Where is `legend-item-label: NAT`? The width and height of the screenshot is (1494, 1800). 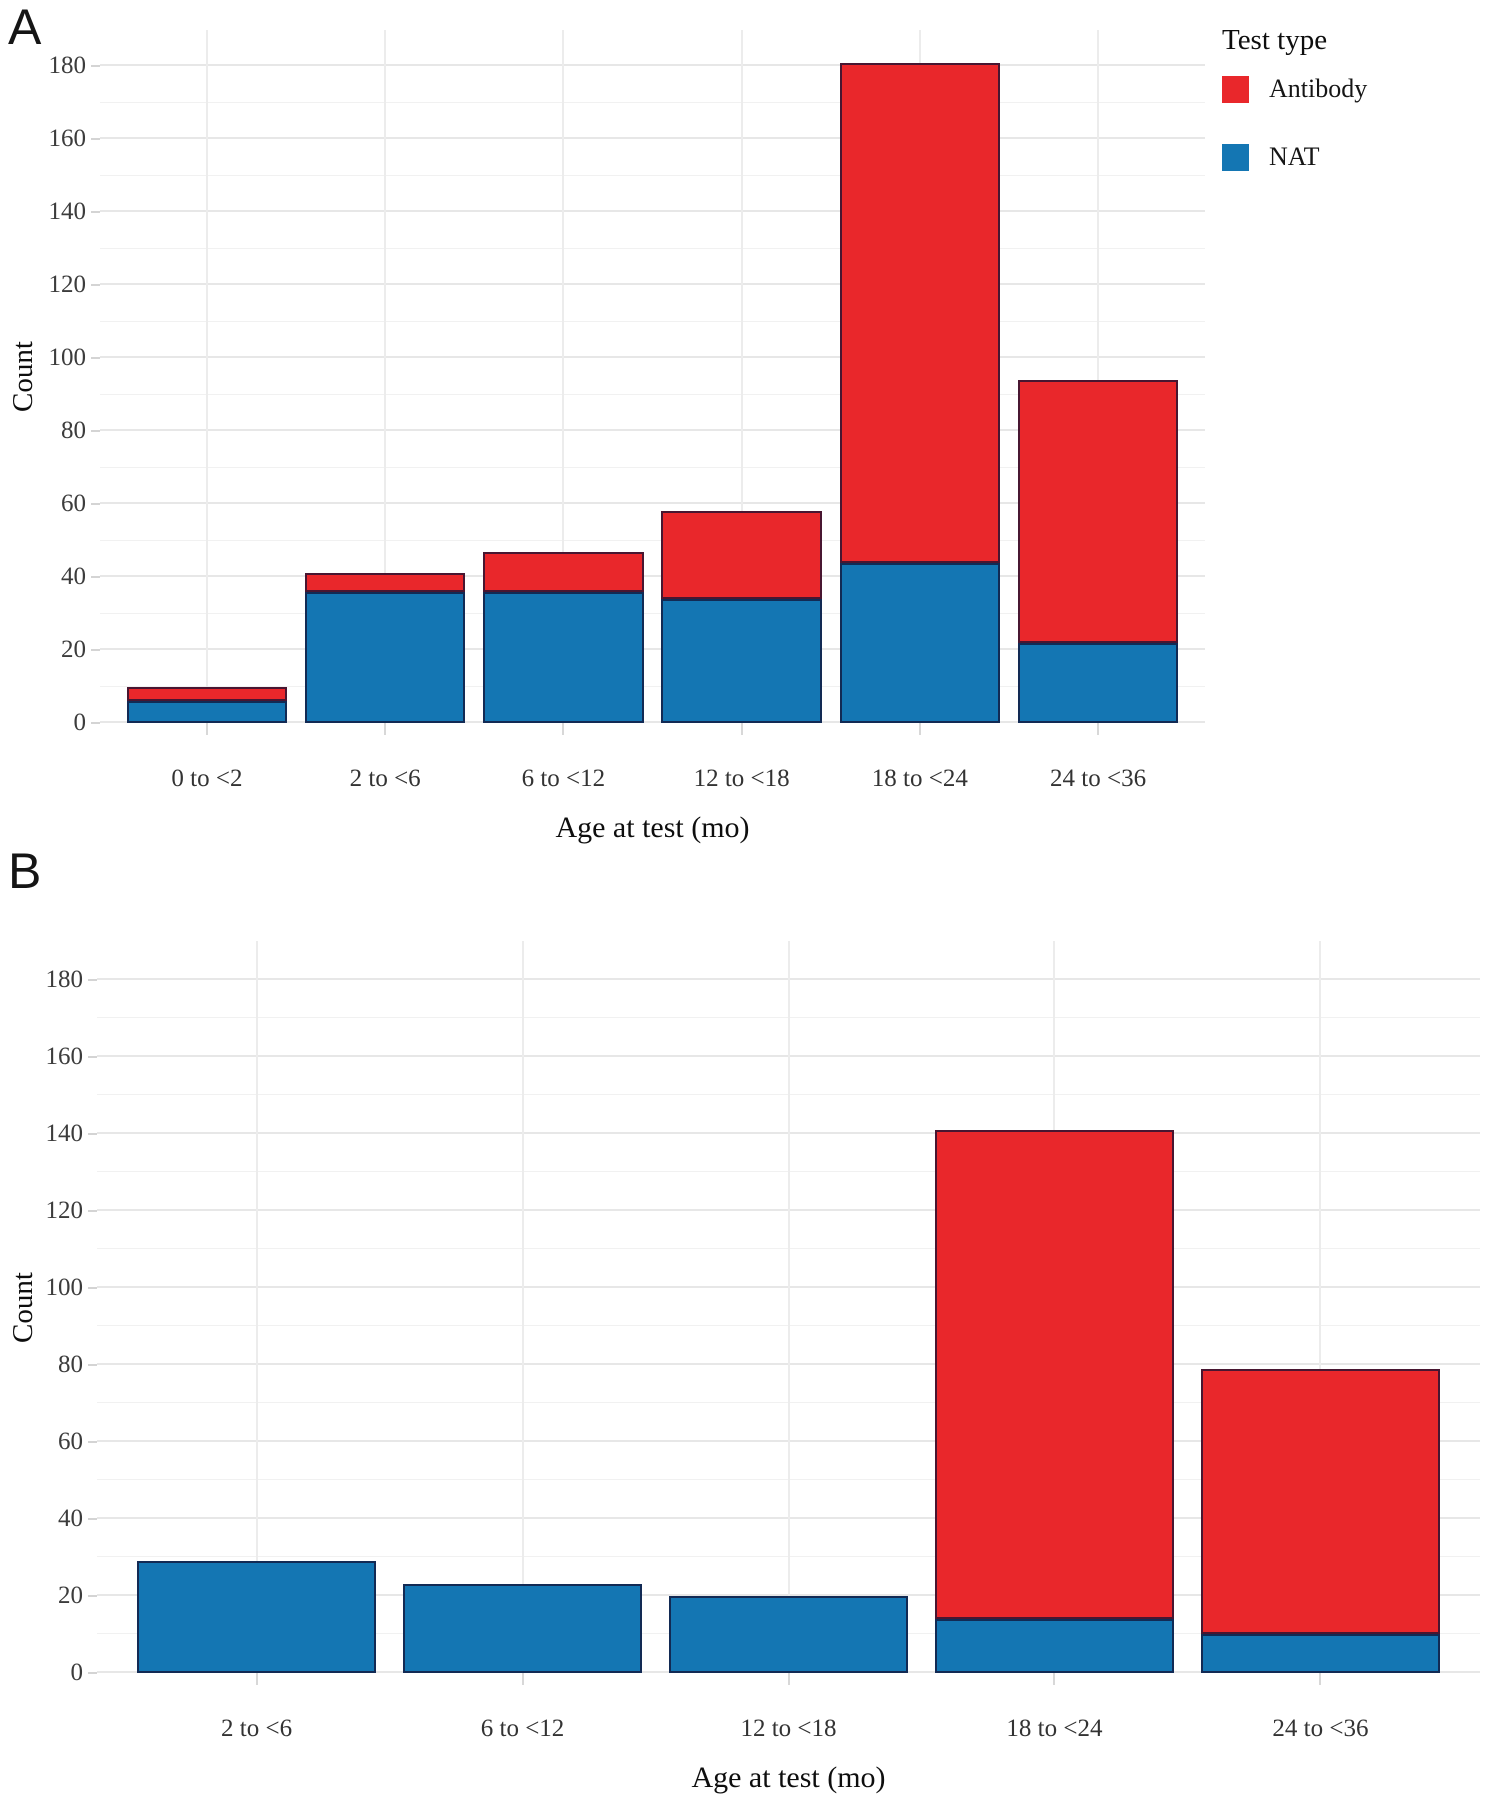
legend-item-label: NAT is located at coordinates (1294, 156).